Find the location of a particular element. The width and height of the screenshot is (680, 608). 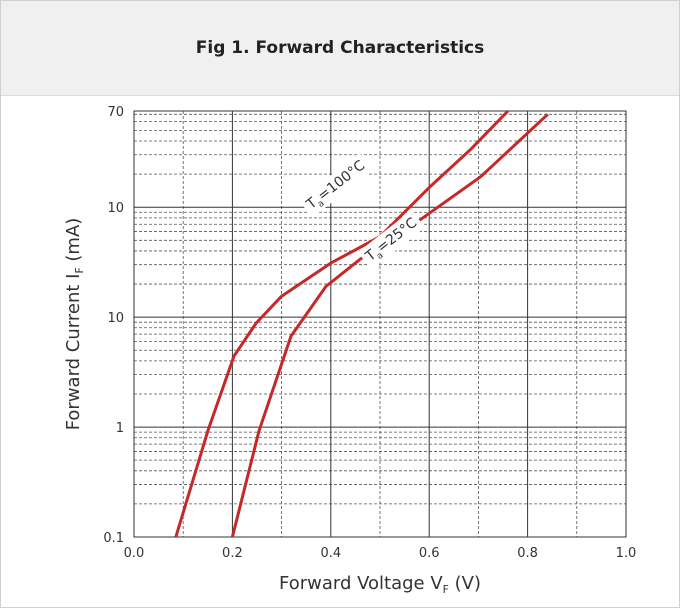

annotation: Ta=100°C is located at coordinates (336, 185).